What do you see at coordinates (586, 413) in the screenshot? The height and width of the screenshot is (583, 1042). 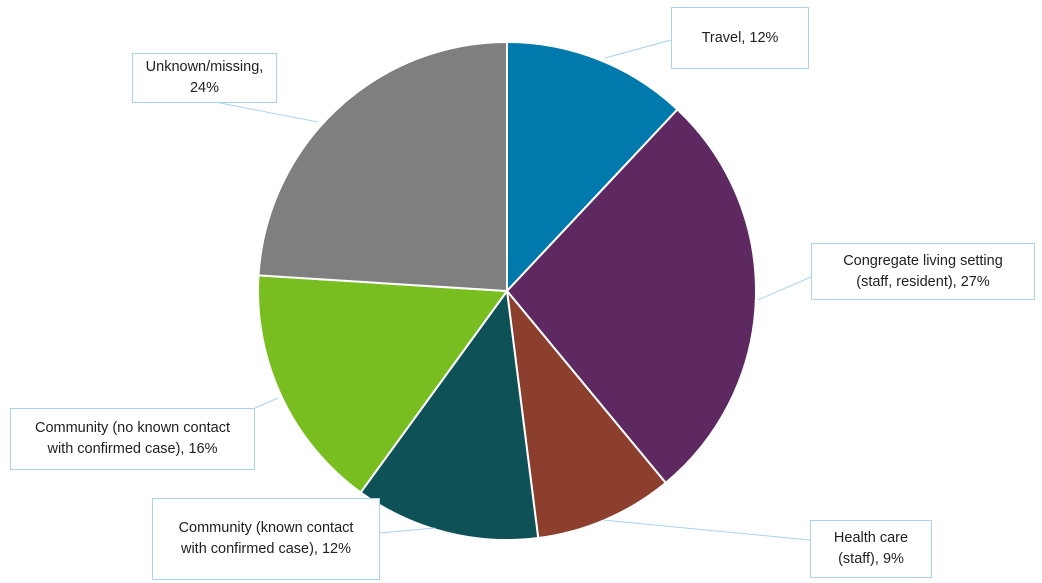 I see `pie-slice-health-care-staff` at bounding box center [586, 413].